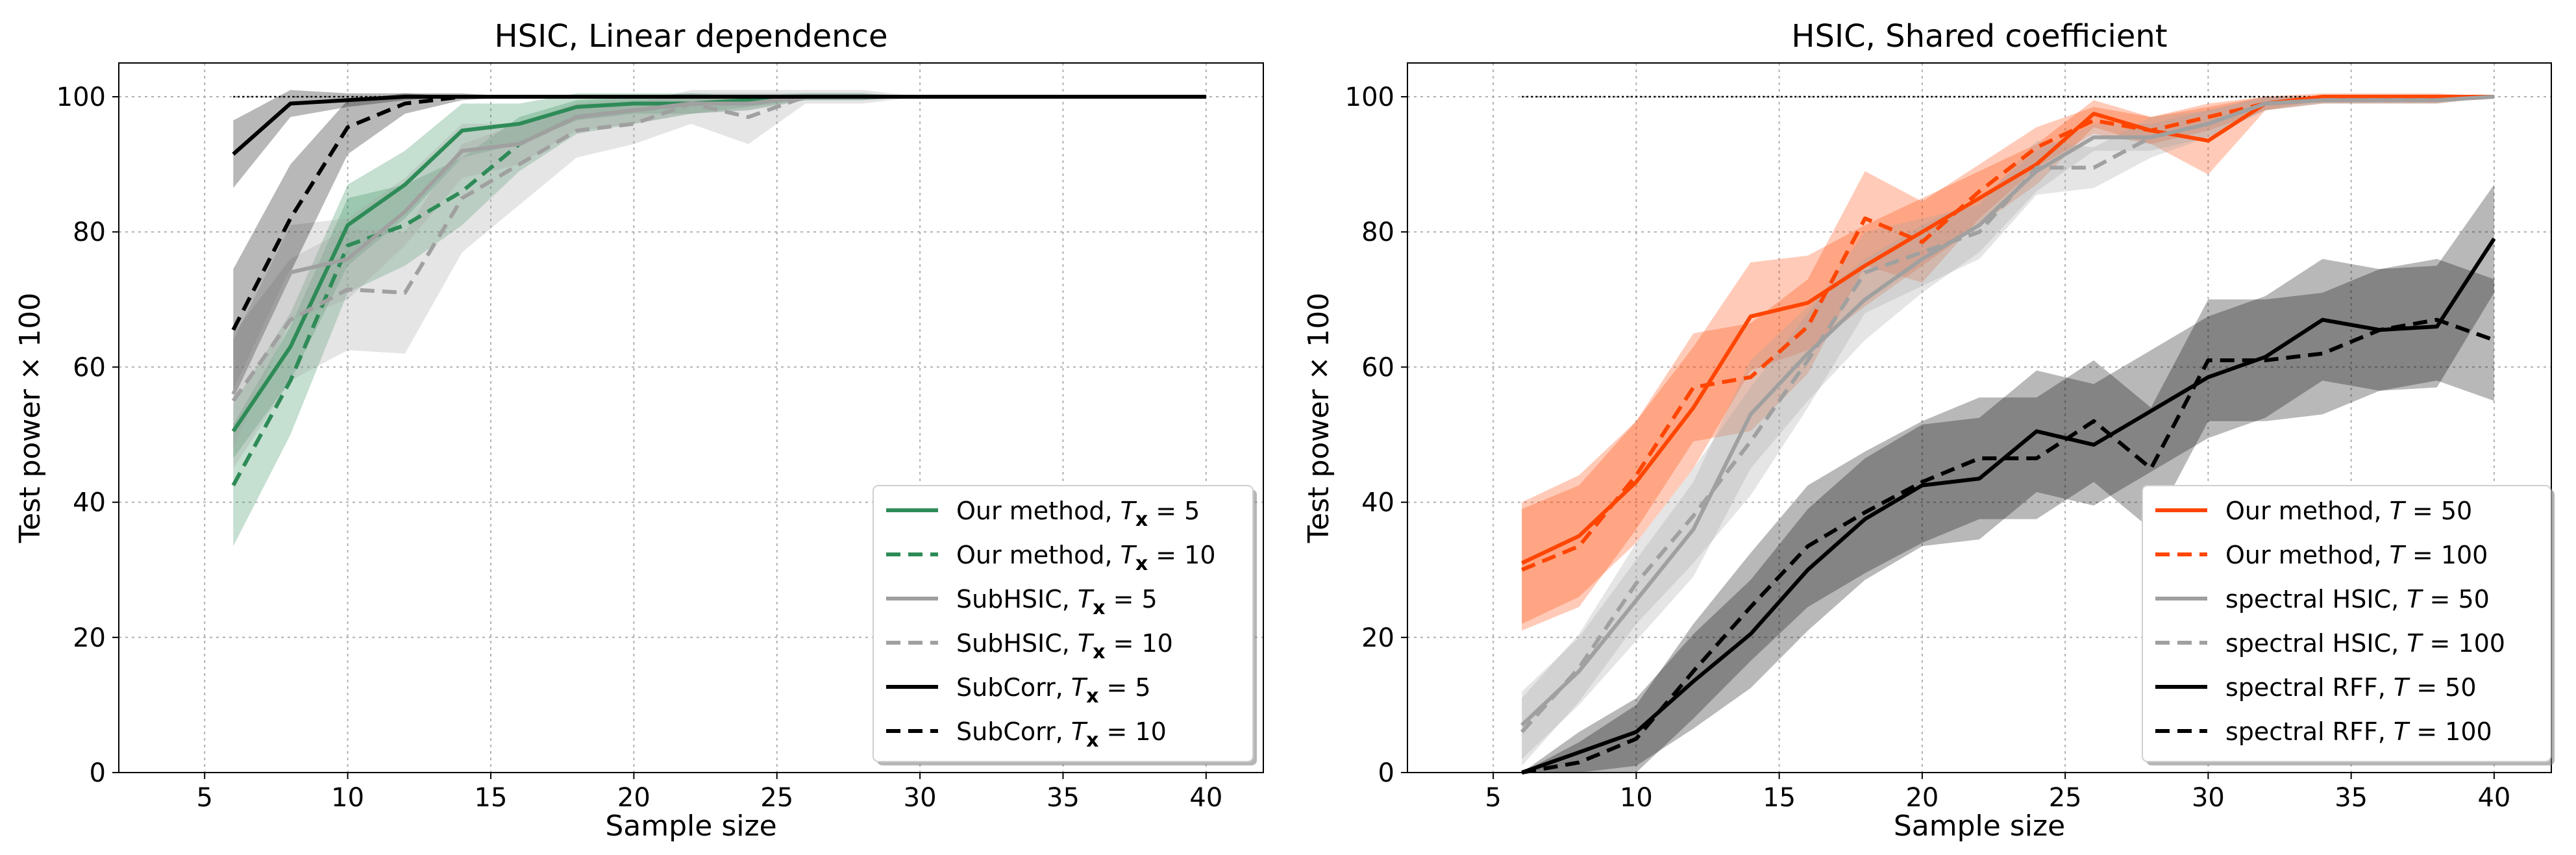 The width and height of the screenshot is (2576, 855). I want to click on y-axis-label: Test power × 100, so click(30, 418).